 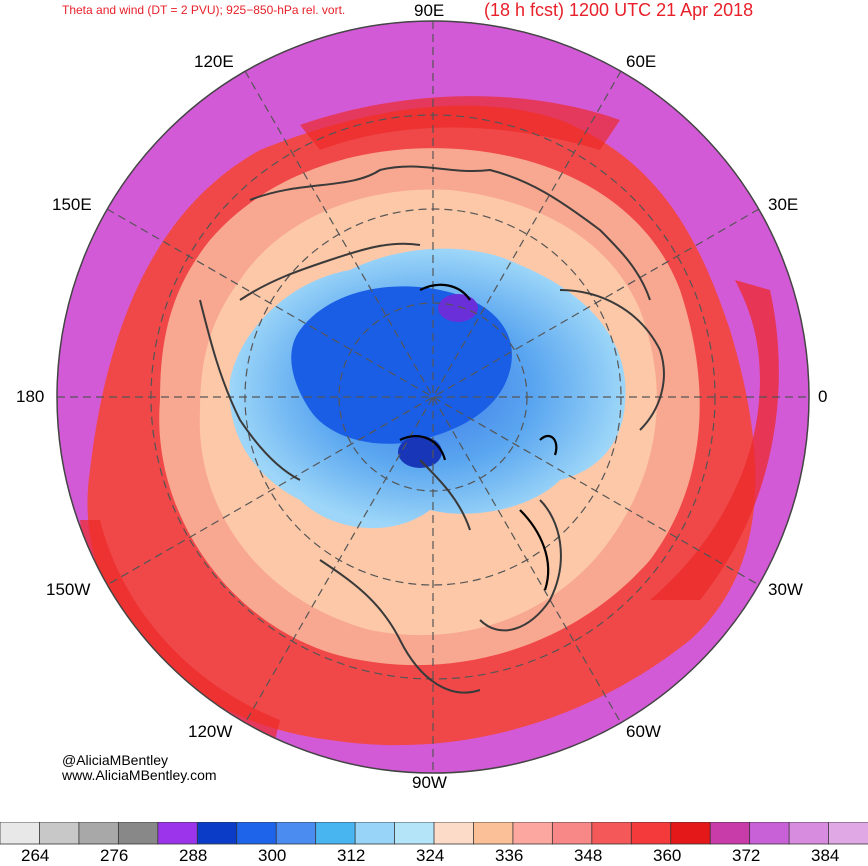 I want to click on vorticity-contours, so click(x=478, y=437).